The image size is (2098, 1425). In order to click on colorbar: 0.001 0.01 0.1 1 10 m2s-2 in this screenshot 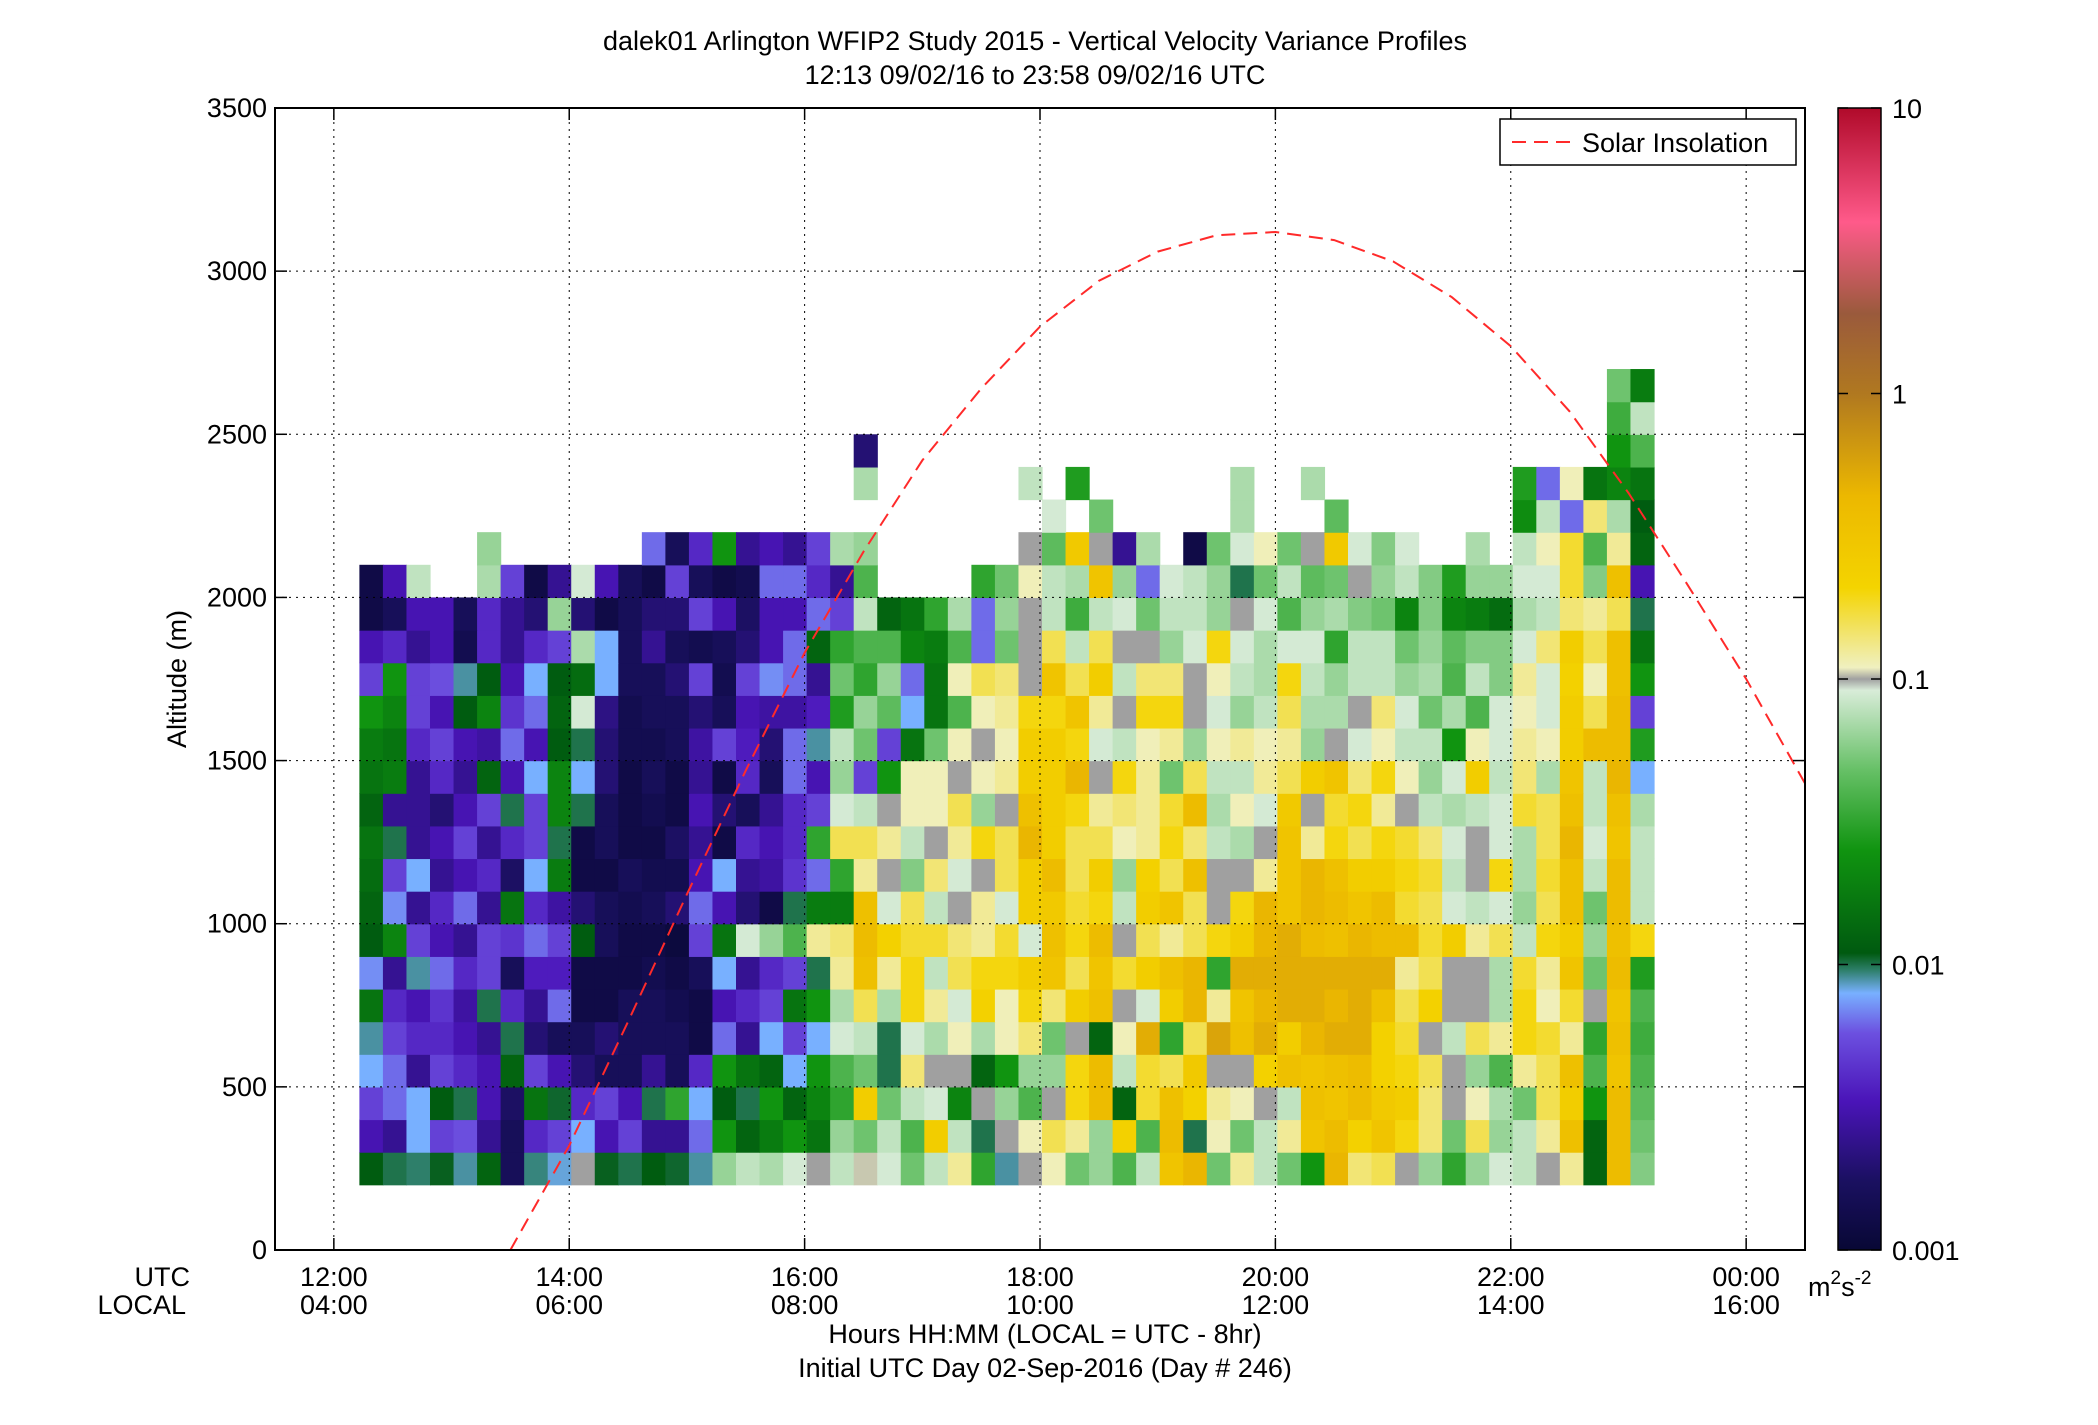, I will do `click(1884, 698)`.